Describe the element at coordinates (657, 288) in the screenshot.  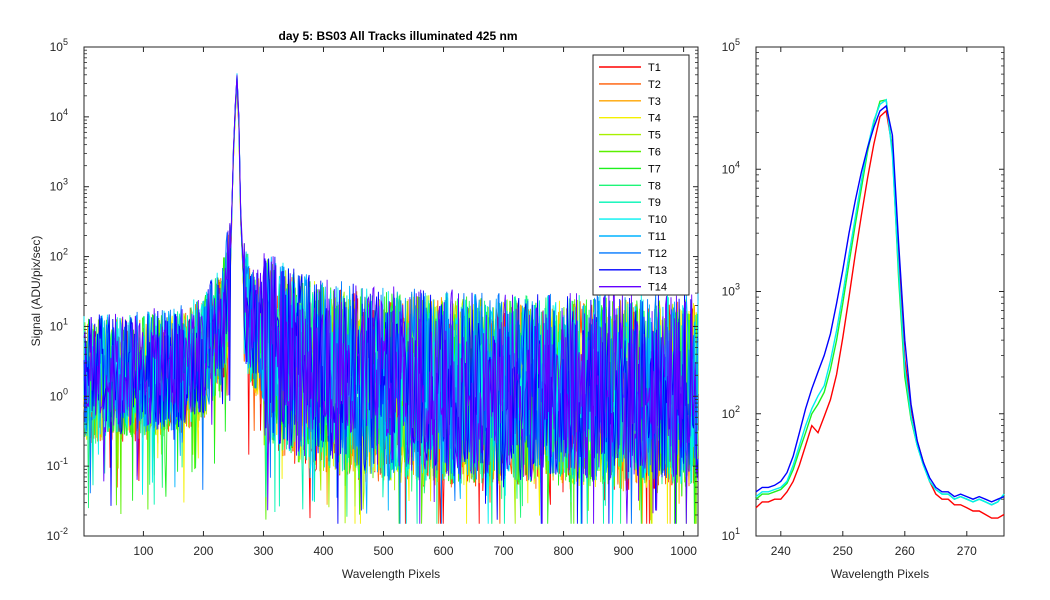
I see `legend-label-t14: T14` at that location.